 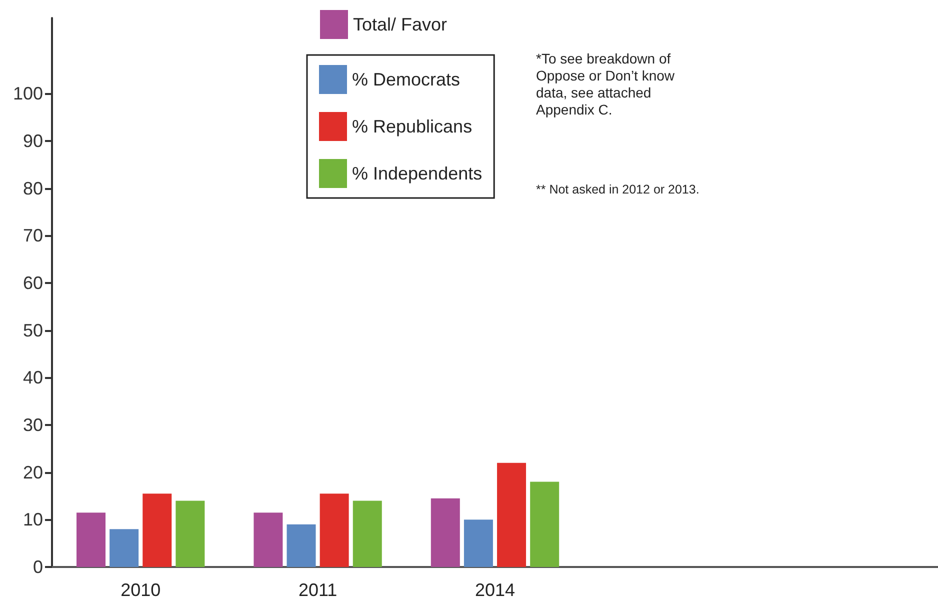 What do you see at coordinates (32, 472) in the screenshot?
I see `y-tick-label: 20` at bounding box center [32, 472].